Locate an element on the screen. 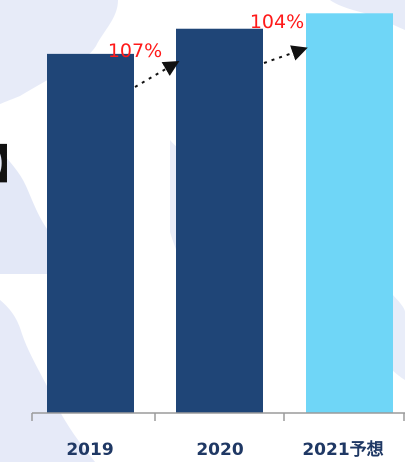 The image size is (405, 462). x-tick-label: 2021予想 is located at coordinates (342, 449).